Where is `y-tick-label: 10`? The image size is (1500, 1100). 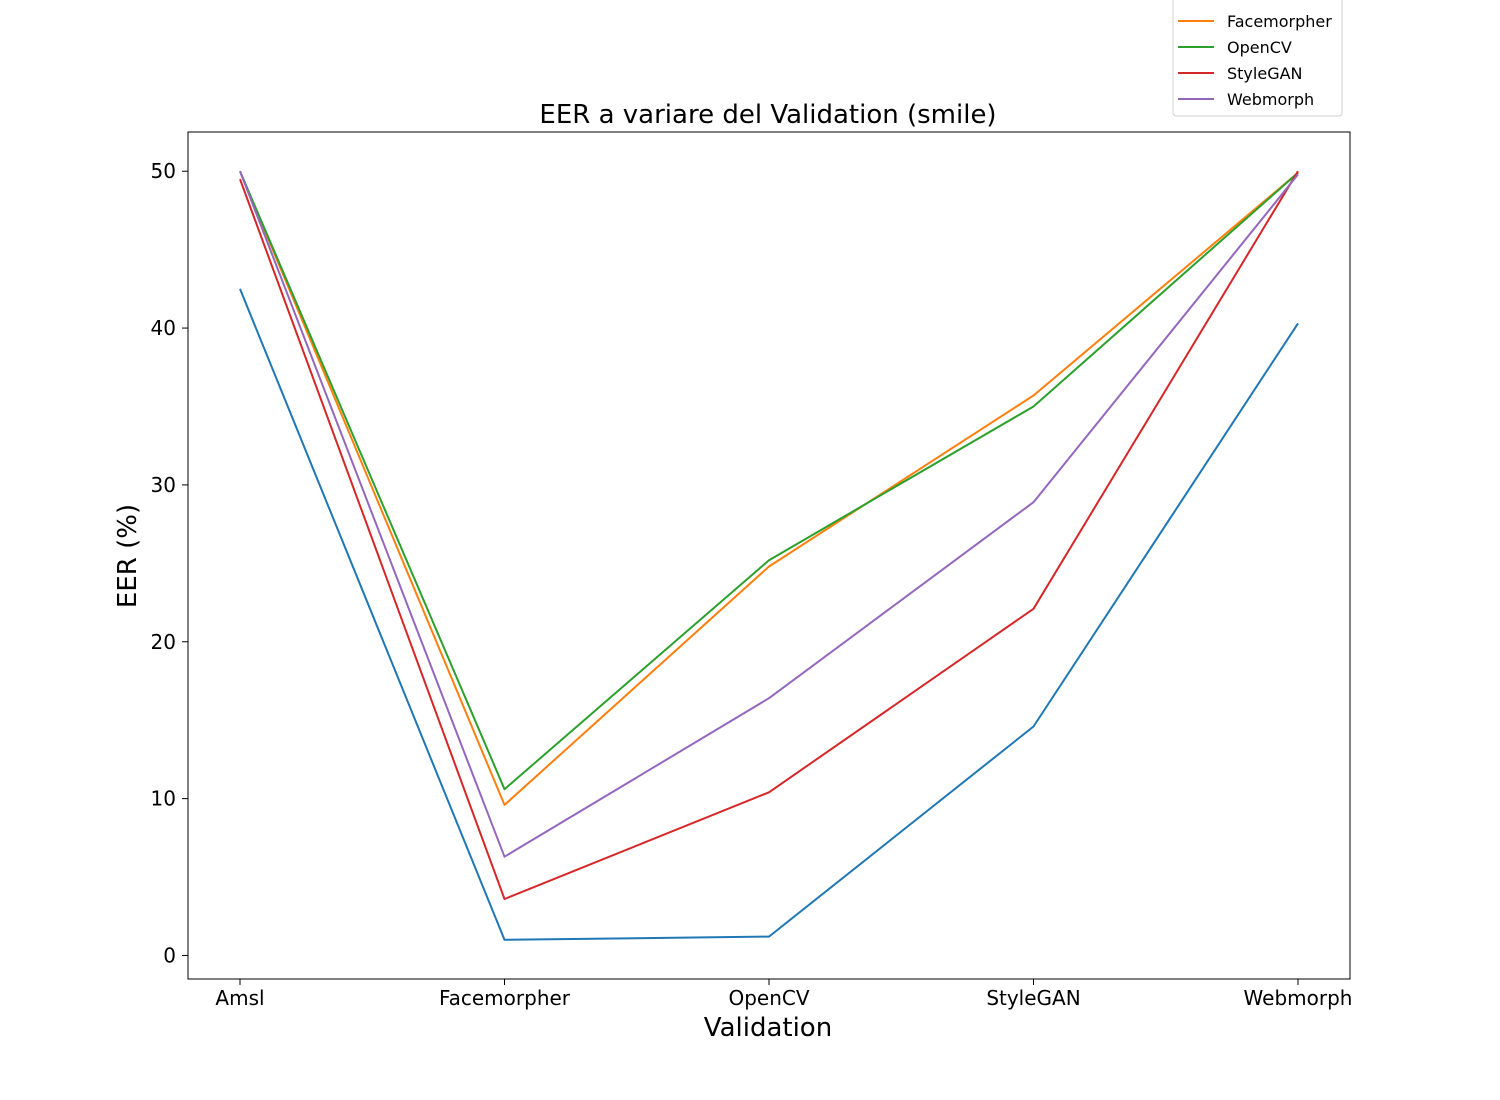
y-tick-label: 10 is located at coordinates (163, 799).